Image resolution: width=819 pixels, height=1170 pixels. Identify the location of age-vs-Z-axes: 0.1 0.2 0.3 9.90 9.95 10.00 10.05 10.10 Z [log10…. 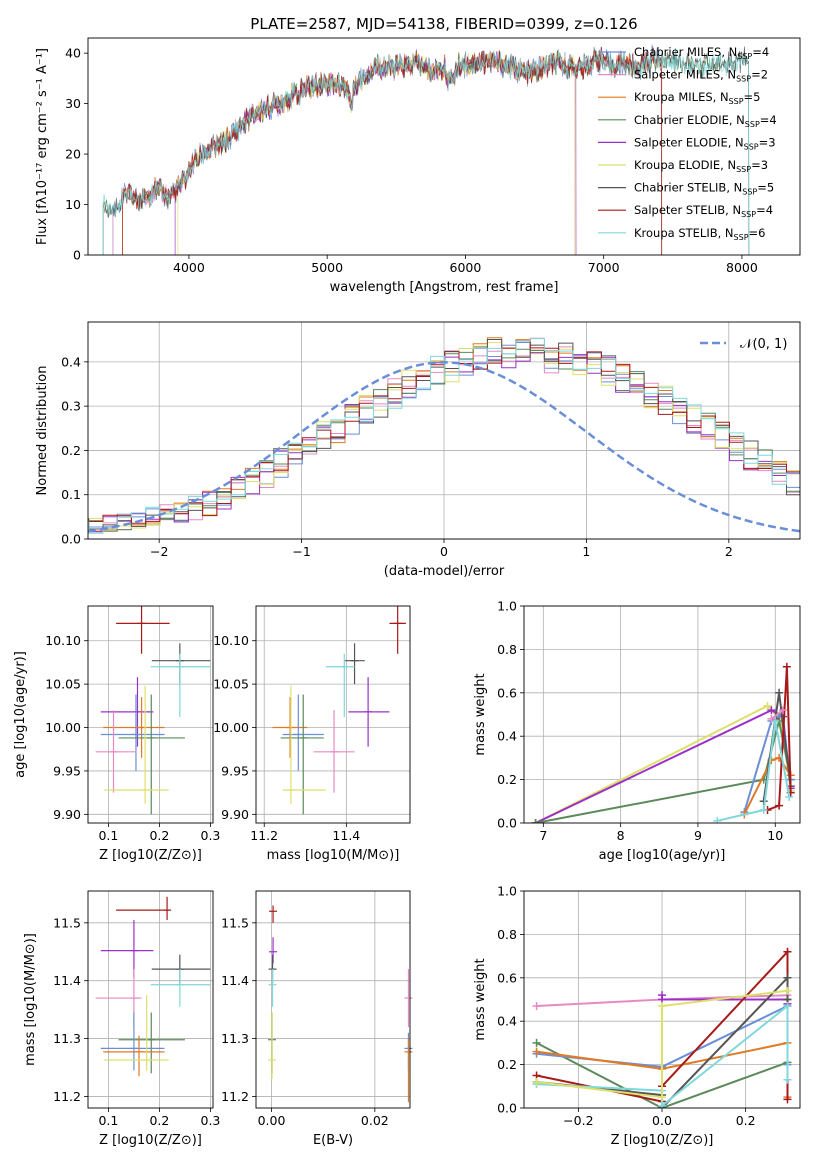
(116, 734).